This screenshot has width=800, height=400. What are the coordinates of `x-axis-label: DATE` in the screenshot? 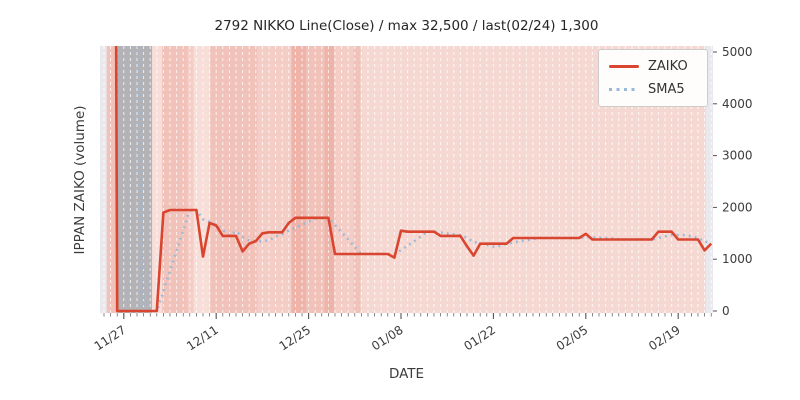 It's located at (406, 374).